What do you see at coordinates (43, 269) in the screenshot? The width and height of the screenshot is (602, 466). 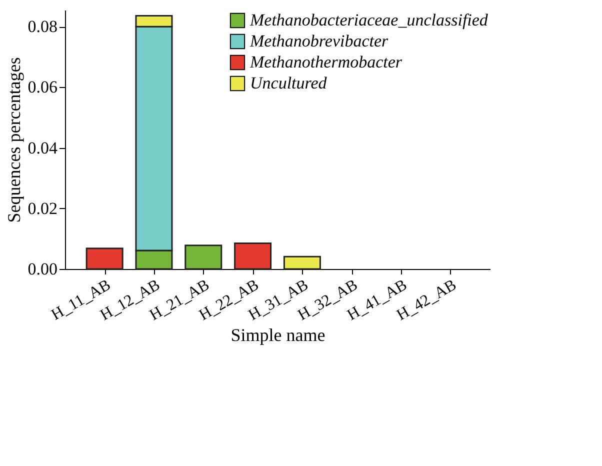 I see `y-tick-label: 0.00` at bounding box center [43, 269].